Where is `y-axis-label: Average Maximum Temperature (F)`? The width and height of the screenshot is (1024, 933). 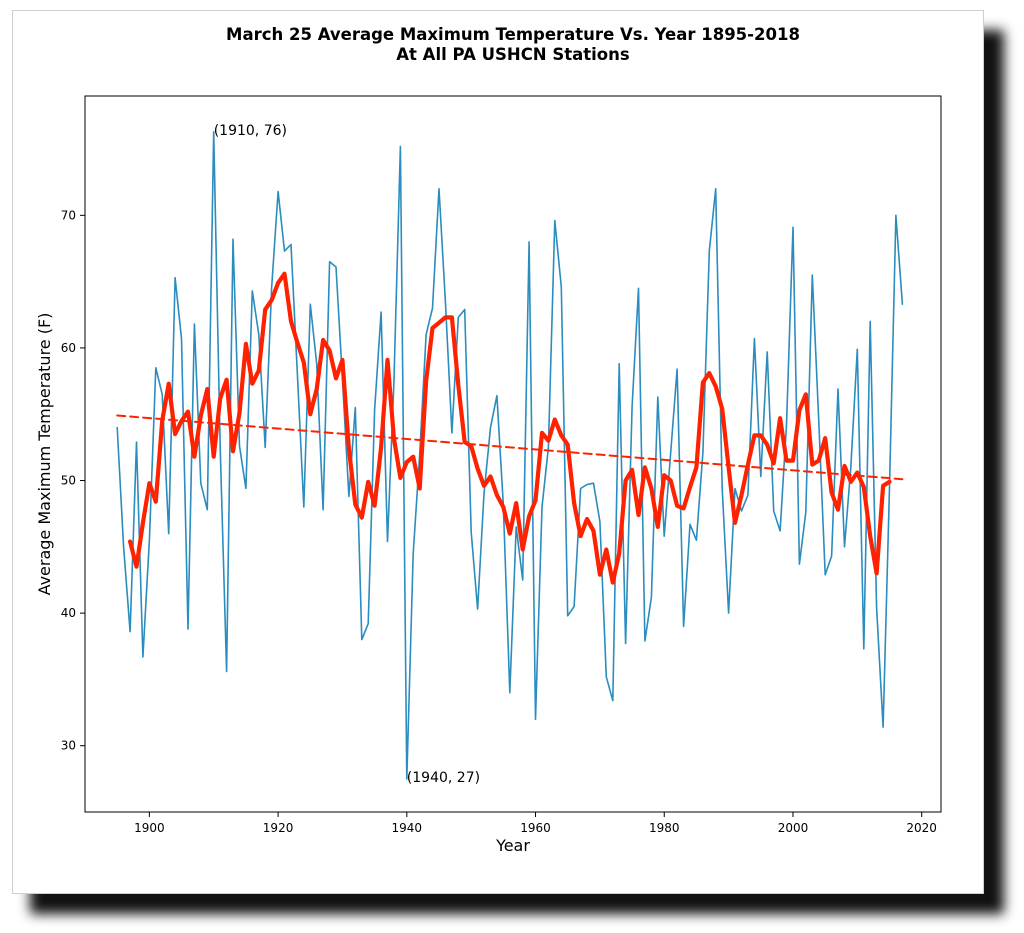 y-axis-label: Average Maximum Temperature (F) is located at coordinates (44, 454).